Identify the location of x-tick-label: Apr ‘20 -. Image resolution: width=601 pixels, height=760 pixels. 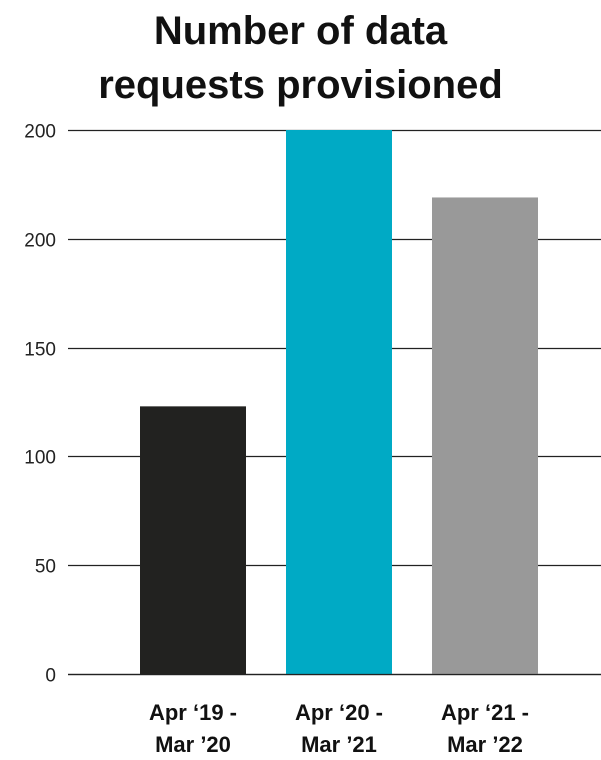
(339, 712).